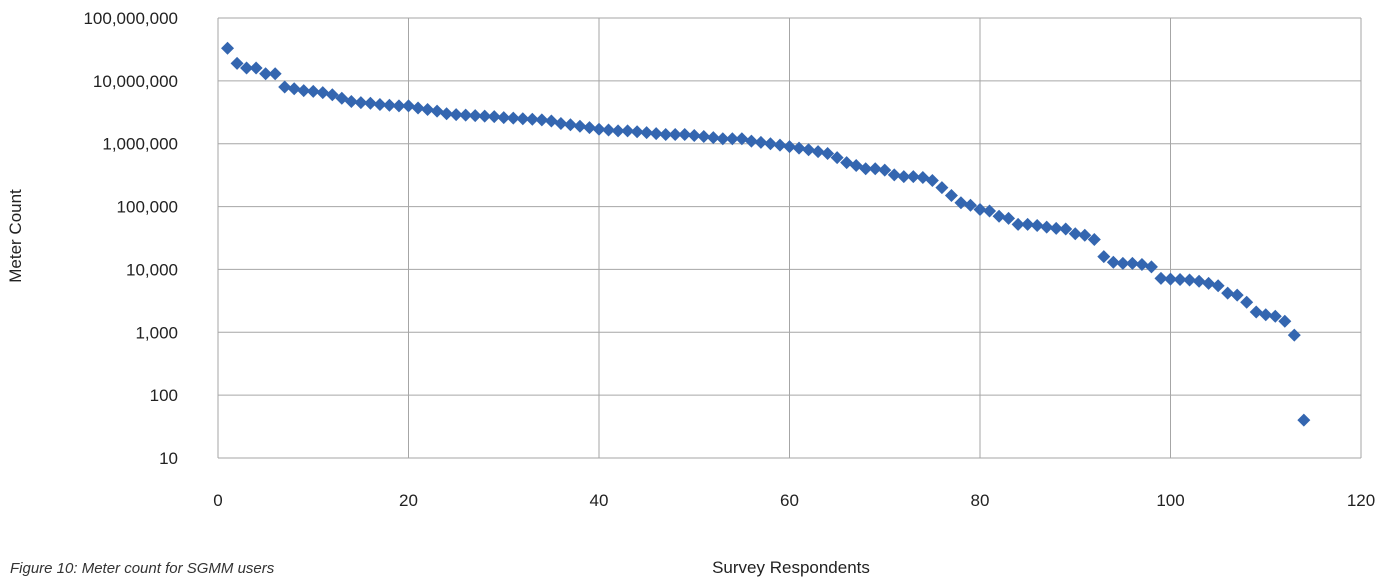 The height and width of the screenshot is (579, 1391). Describe the element at coordinates (15, 236) in the screenshot. I see `y-axis-title: Meter Count` at that location.